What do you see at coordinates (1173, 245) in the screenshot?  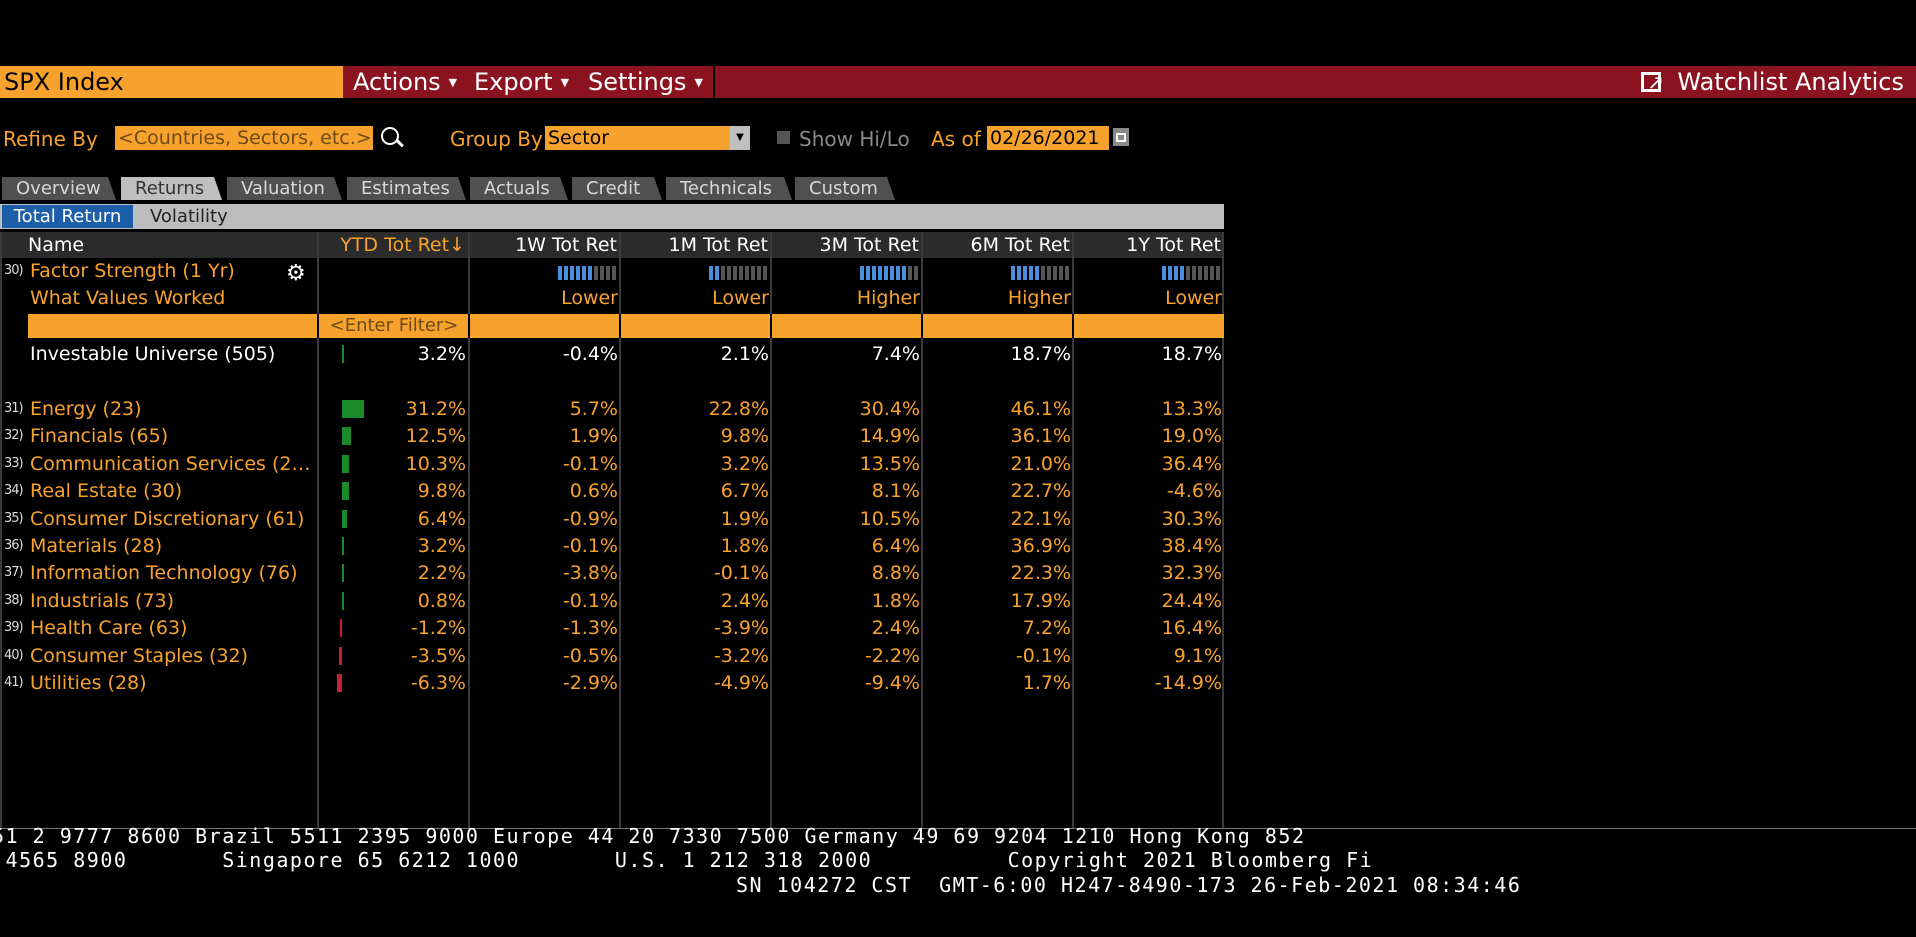 I see `column-header-1y: 1Y Tot Ret` at bounding box center [1173, 245].